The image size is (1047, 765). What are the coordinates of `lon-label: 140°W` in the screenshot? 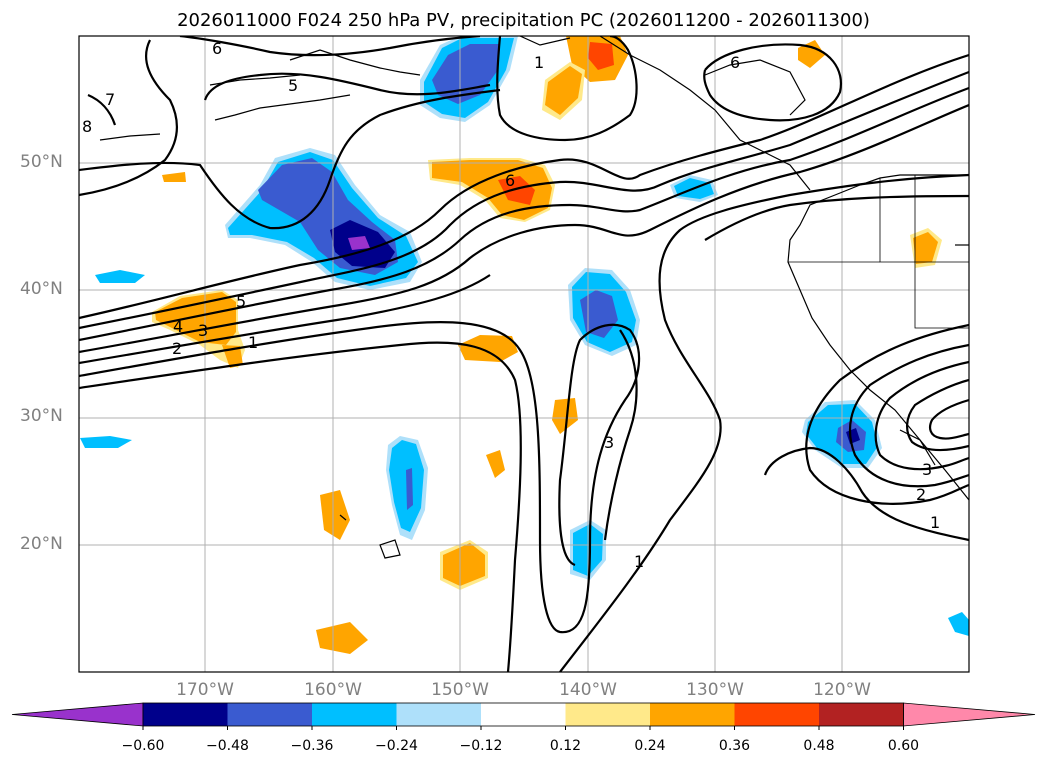 It's located at (588, 690).